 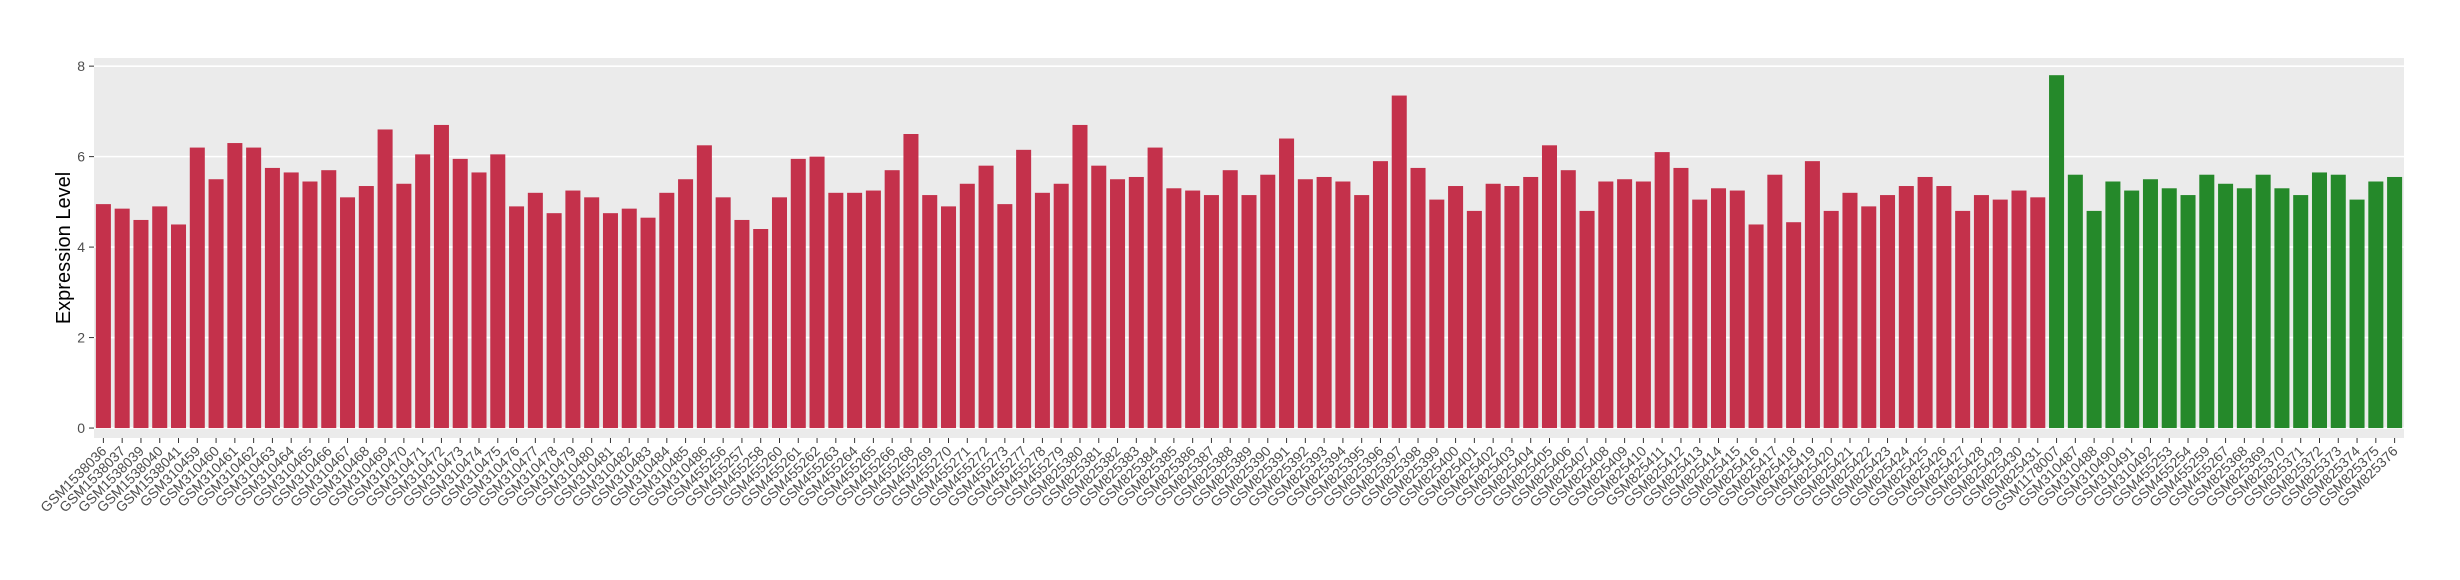 I want to click on y-axis-label: Expression Level, so click(x=64, y=248).